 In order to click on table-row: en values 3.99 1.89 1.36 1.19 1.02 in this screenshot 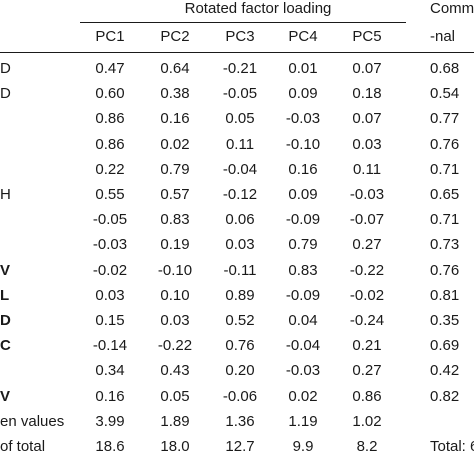, I will do `click(237, 424)`.